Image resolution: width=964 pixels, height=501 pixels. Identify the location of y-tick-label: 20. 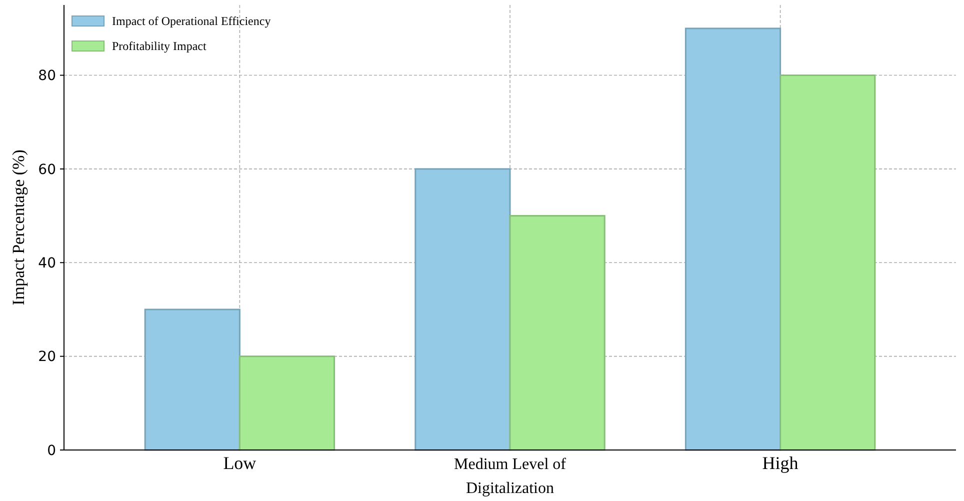
(47, 357).